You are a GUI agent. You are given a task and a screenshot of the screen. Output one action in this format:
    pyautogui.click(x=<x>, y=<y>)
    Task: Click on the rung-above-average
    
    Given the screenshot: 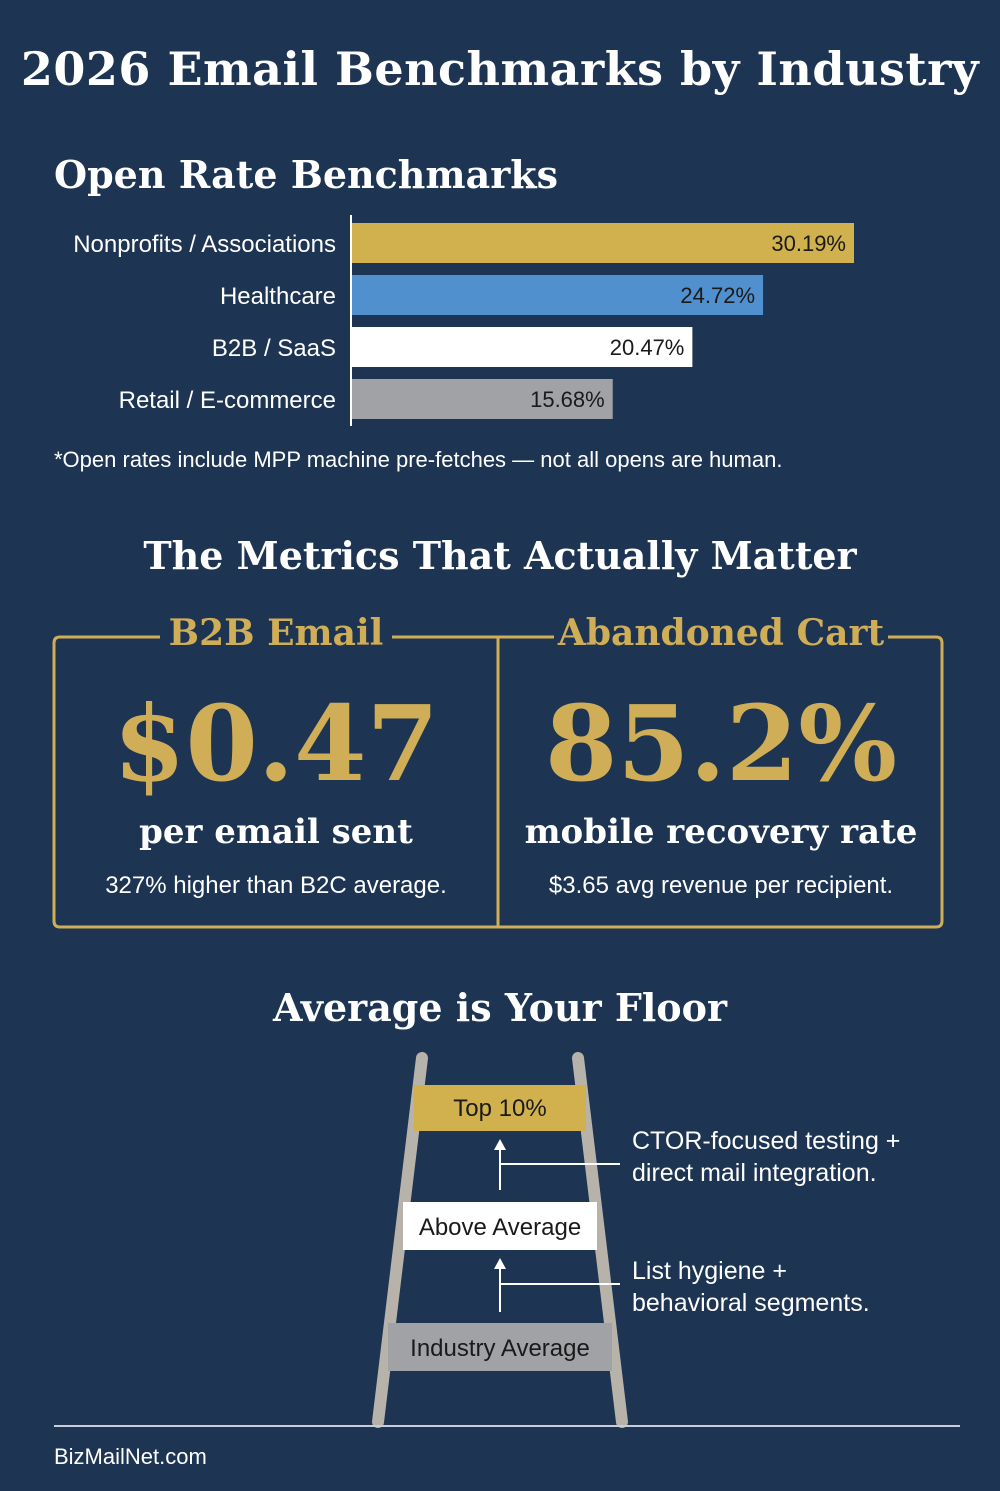 What is the action you would take?
    pyautogui.click(x=500, y=1226)
    